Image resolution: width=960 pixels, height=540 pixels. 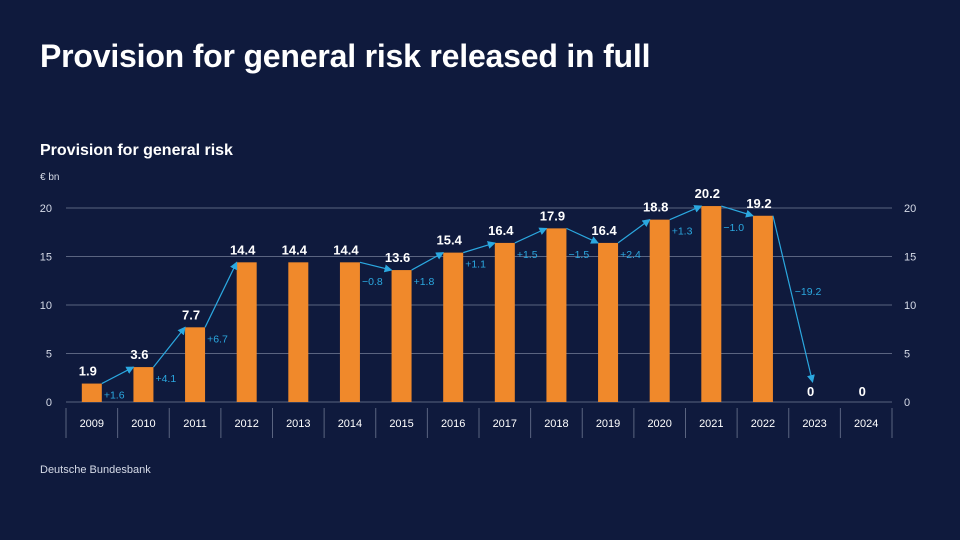 I want to click on y-tick-label-right: 20, so click(x=910, y=209).